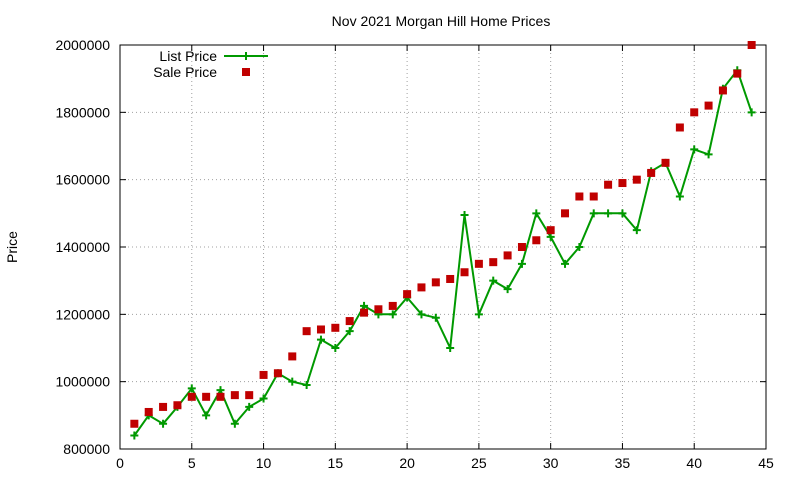  What do you see at coordinates (82, 180) in the screenshot?
I see `y-tick-label: 1600000` at bounding box center [82, 180].